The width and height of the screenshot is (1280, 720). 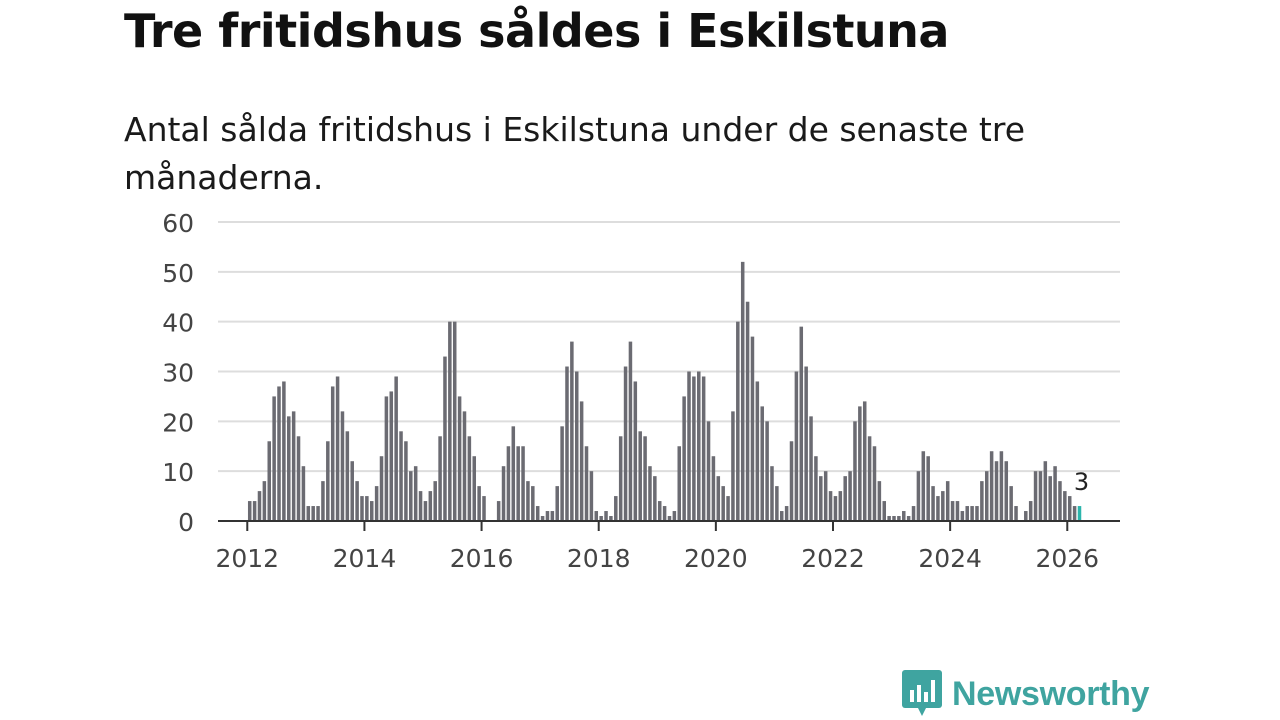 I want to click on y-tick-label: 40, so click(x=178, y=323).